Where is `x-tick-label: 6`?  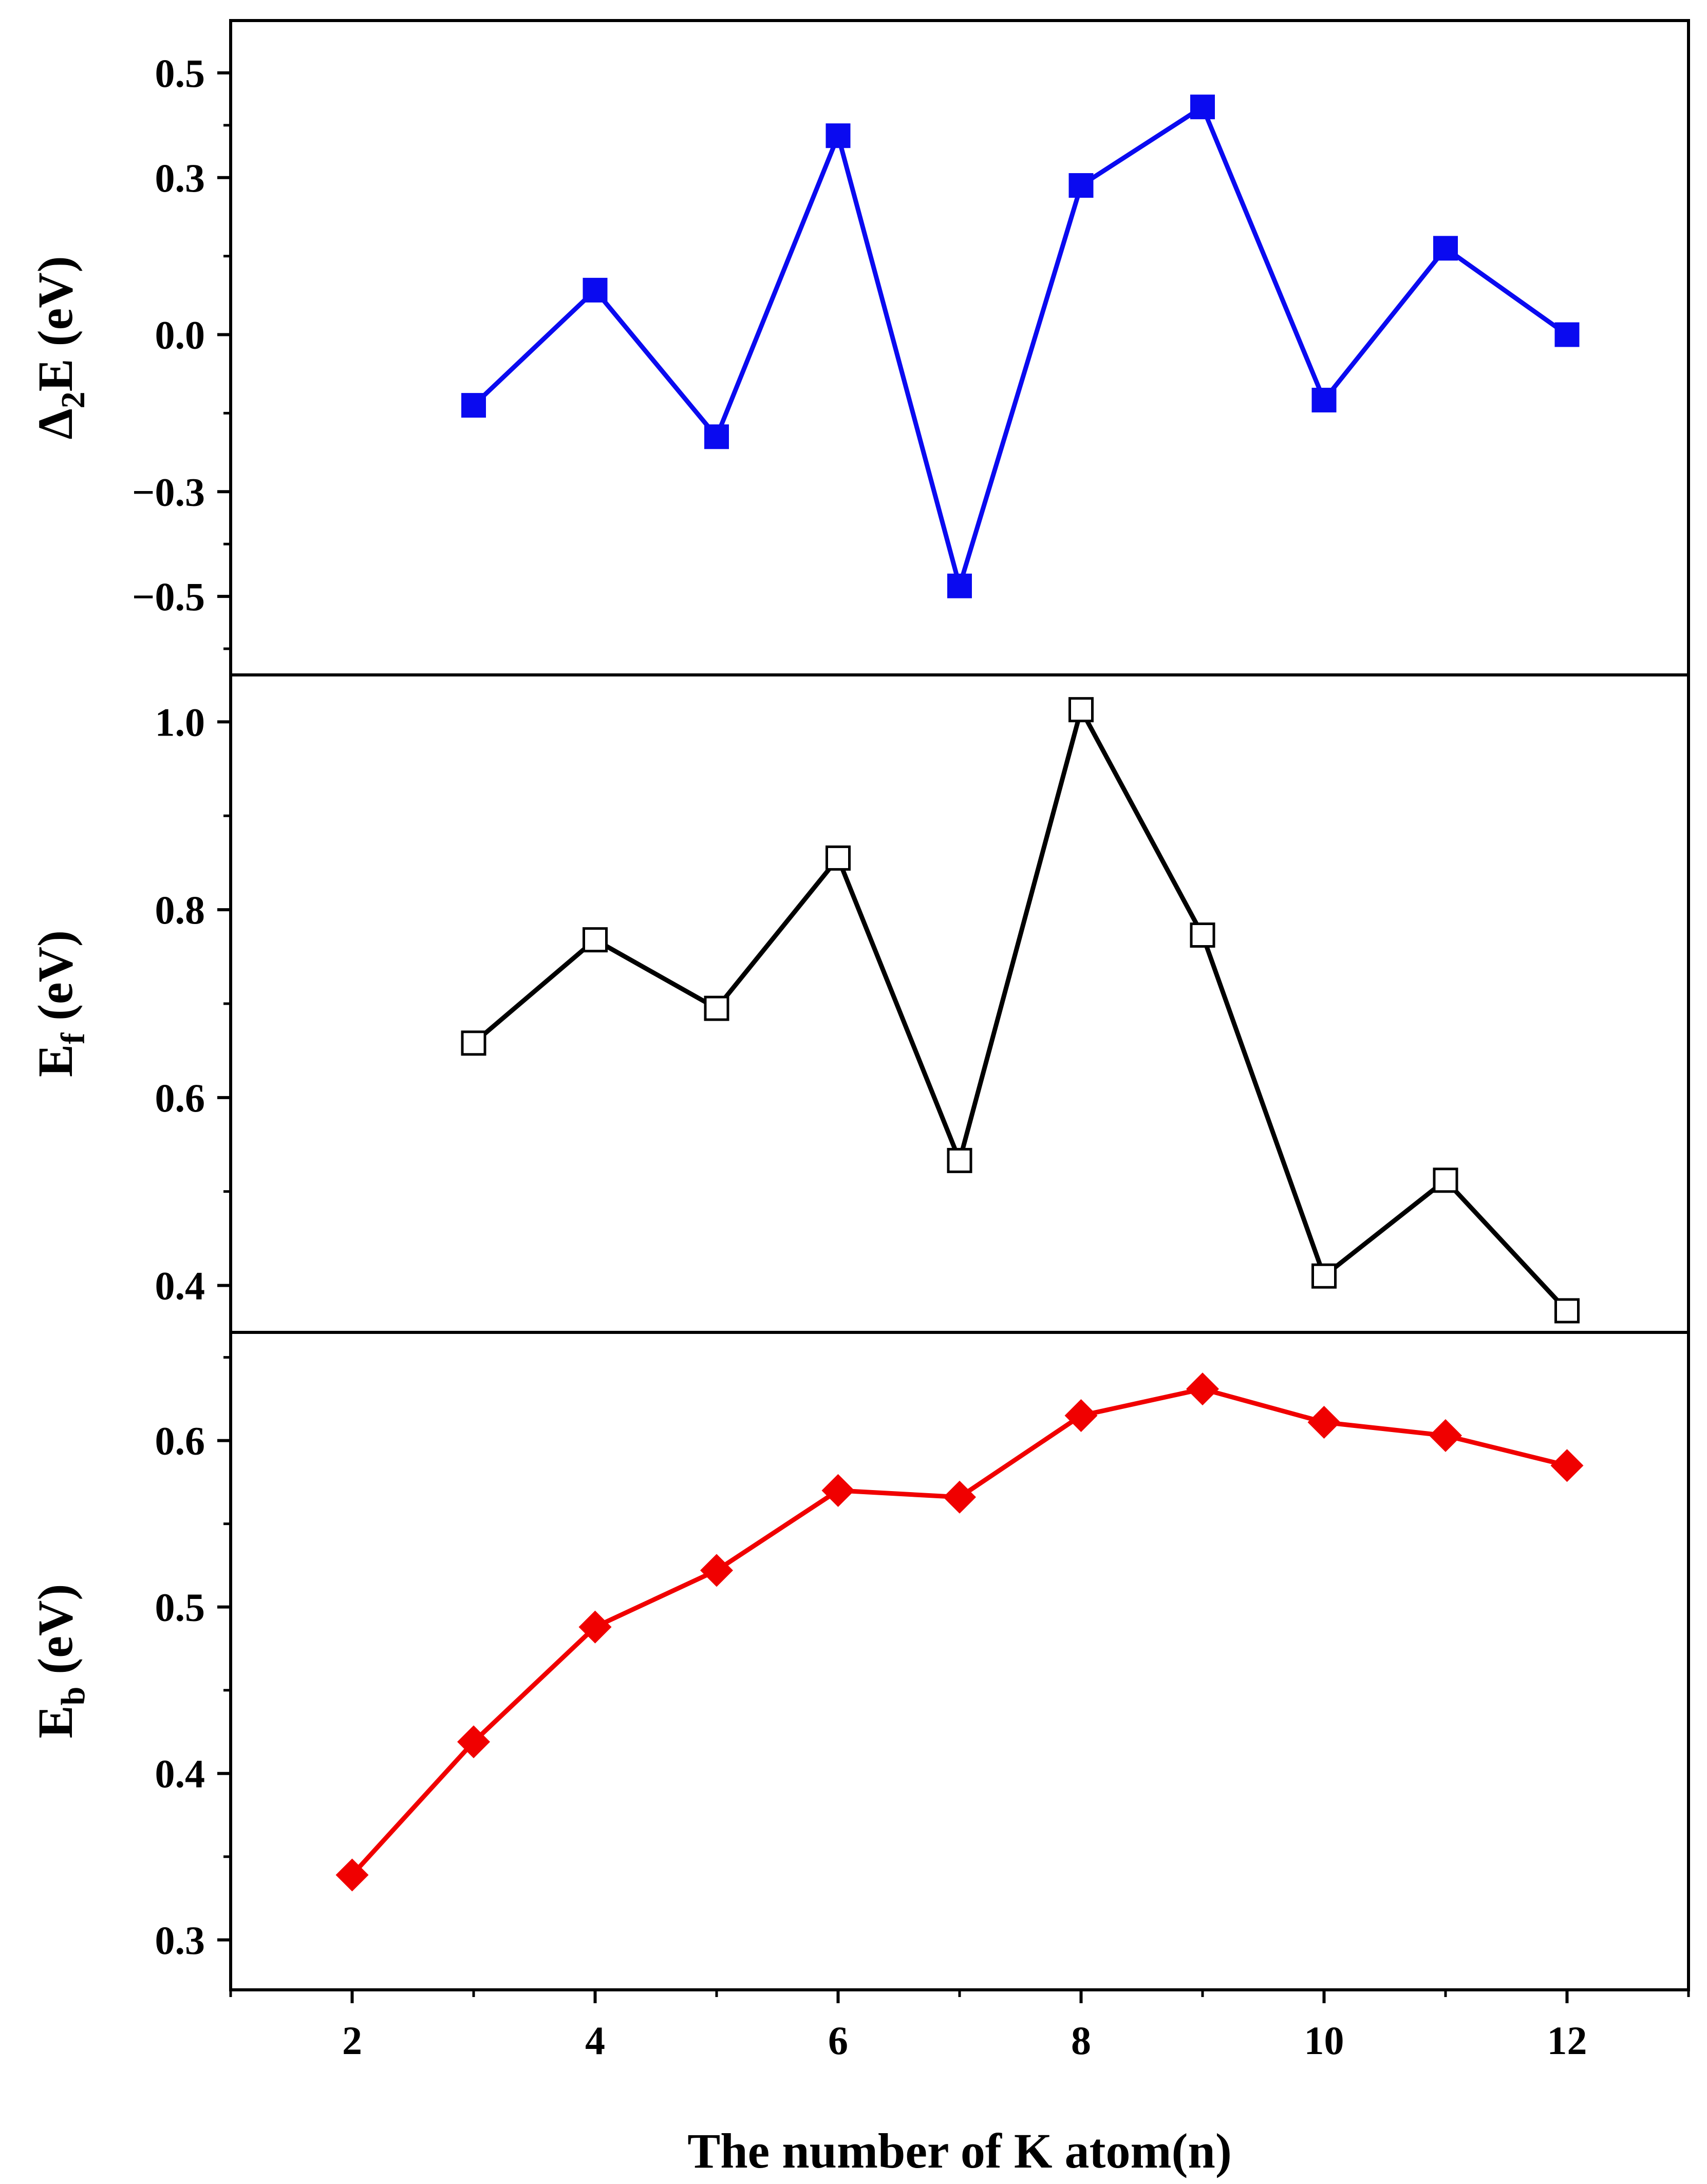 x-tick-label: 6 is located at coordinates (838, 2041).